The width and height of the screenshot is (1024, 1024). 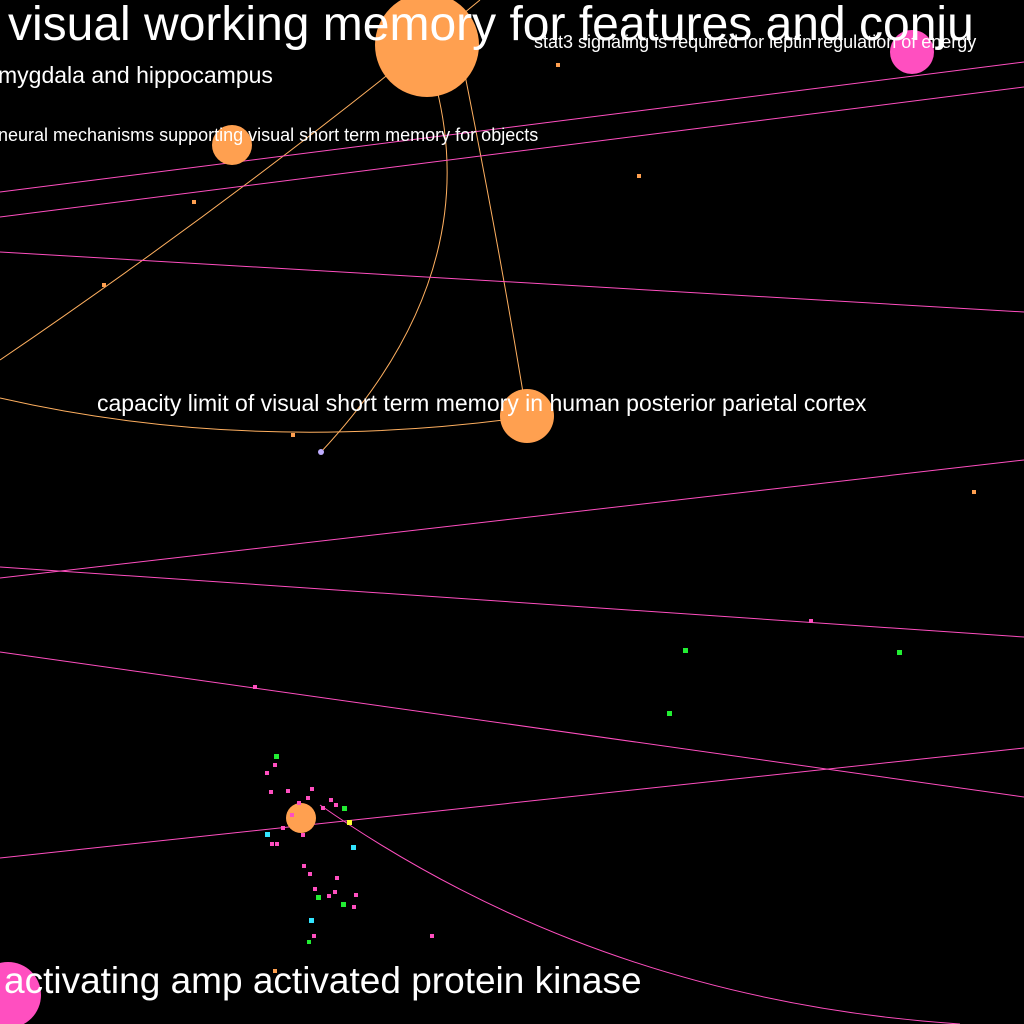 I want to click on label-amygdala-hippocampus: mygdala and hippocampus, so click(x=136, y=75).